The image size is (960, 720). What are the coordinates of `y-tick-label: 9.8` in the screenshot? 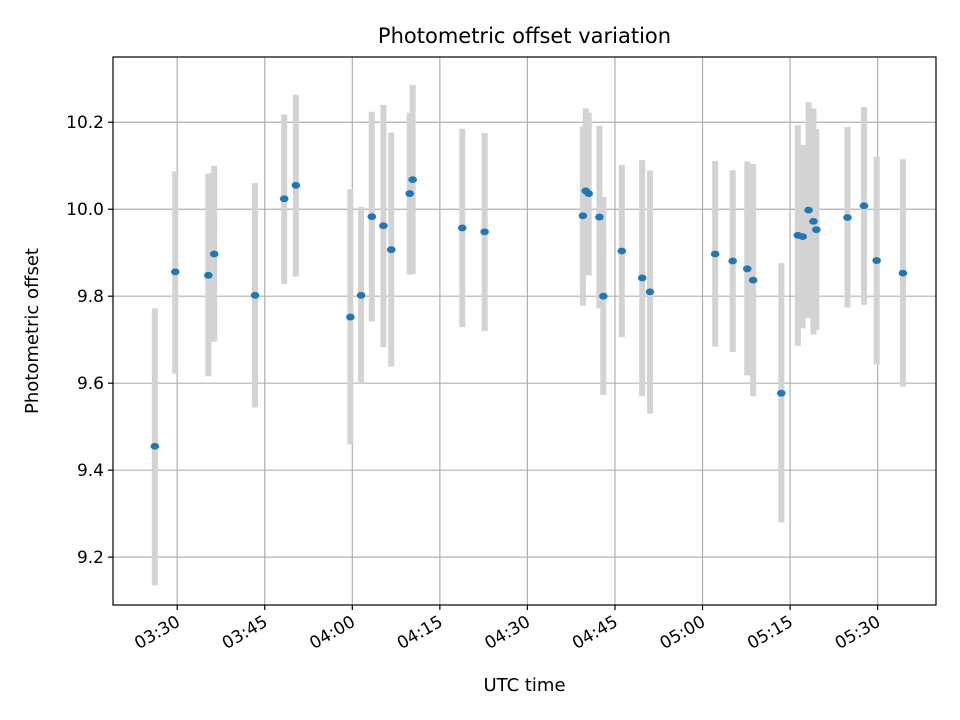 It's located at (90, 297).